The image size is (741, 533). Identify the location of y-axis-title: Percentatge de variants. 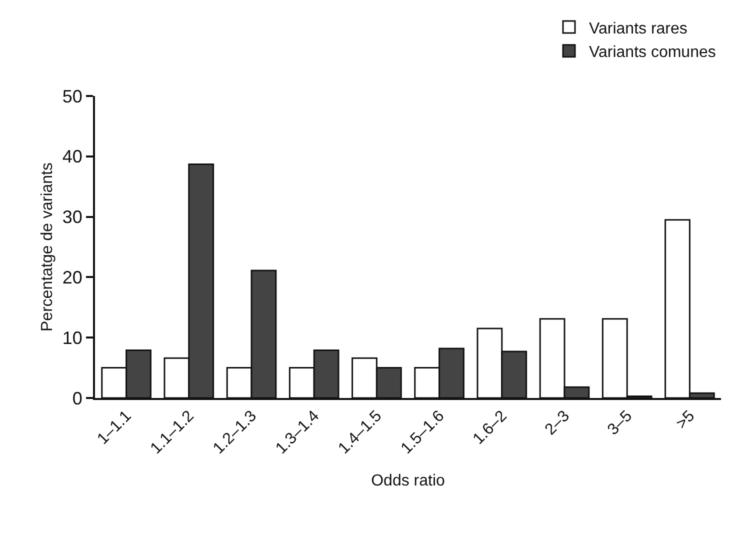
(47, 247).